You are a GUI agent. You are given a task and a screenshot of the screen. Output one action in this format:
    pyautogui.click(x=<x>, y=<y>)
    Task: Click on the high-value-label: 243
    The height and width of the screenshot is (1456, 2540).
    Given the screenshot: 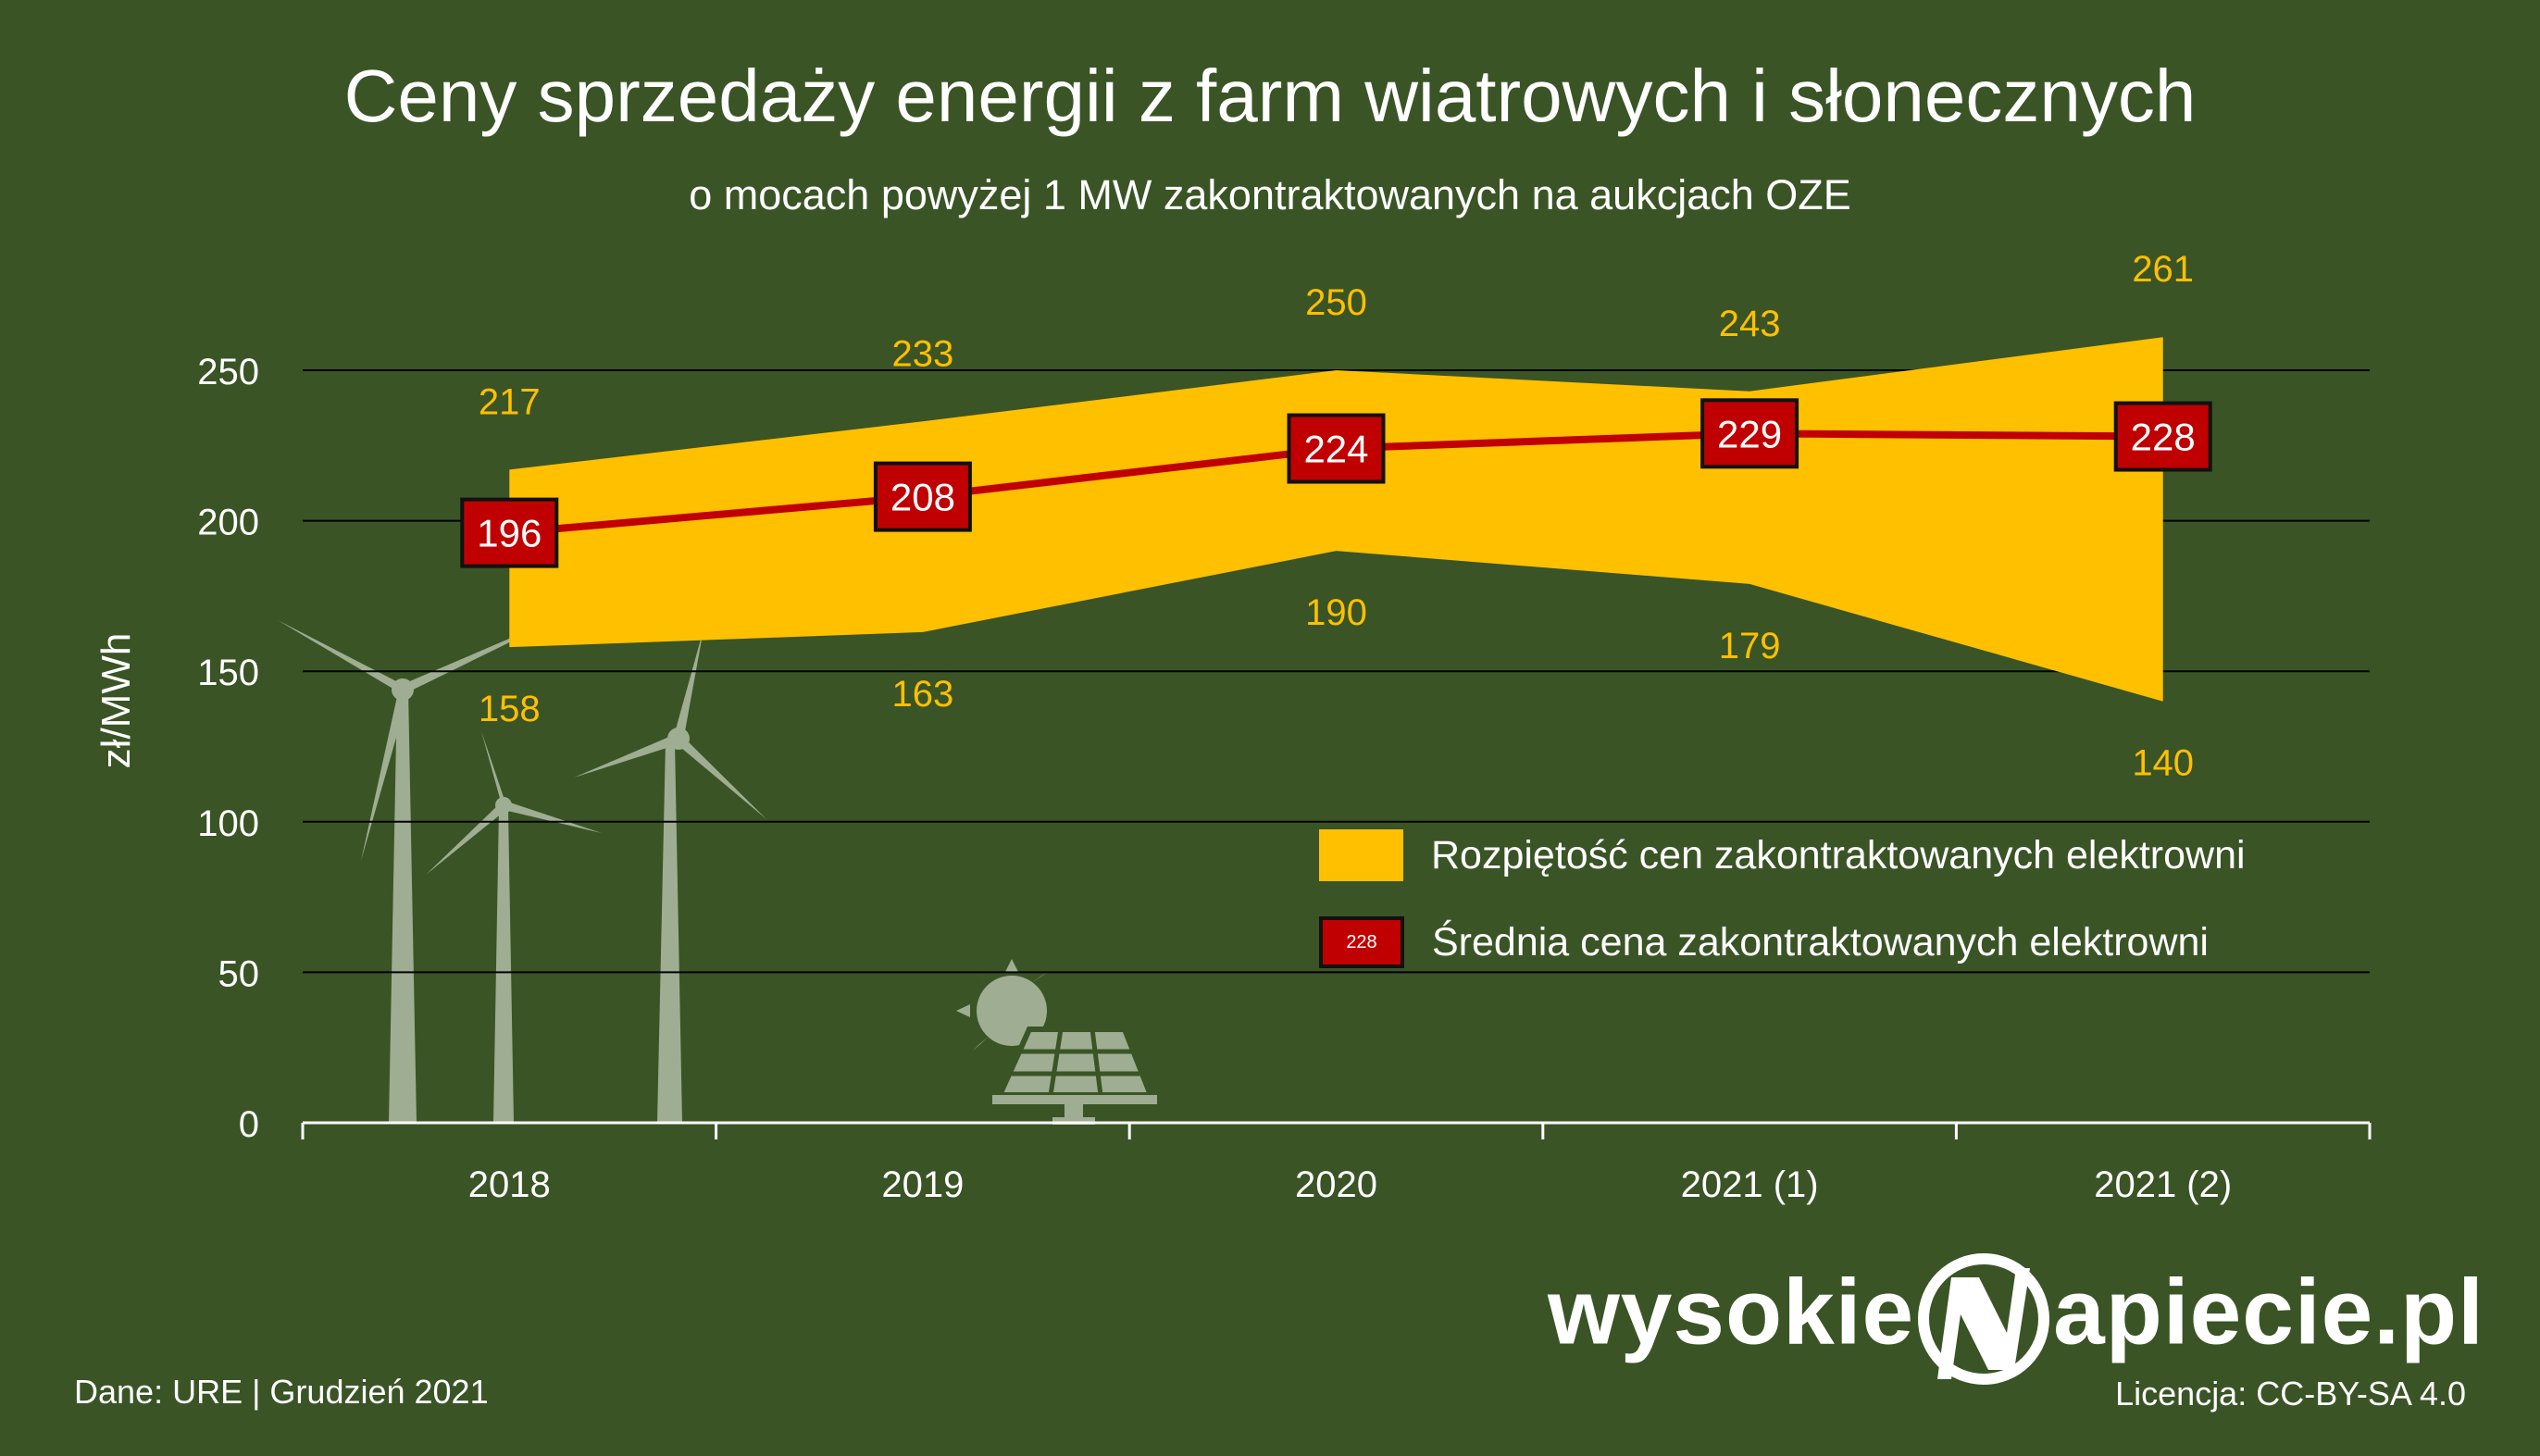 What is the action you would take?
    pyautogui.click(x=1750, y=324)
    